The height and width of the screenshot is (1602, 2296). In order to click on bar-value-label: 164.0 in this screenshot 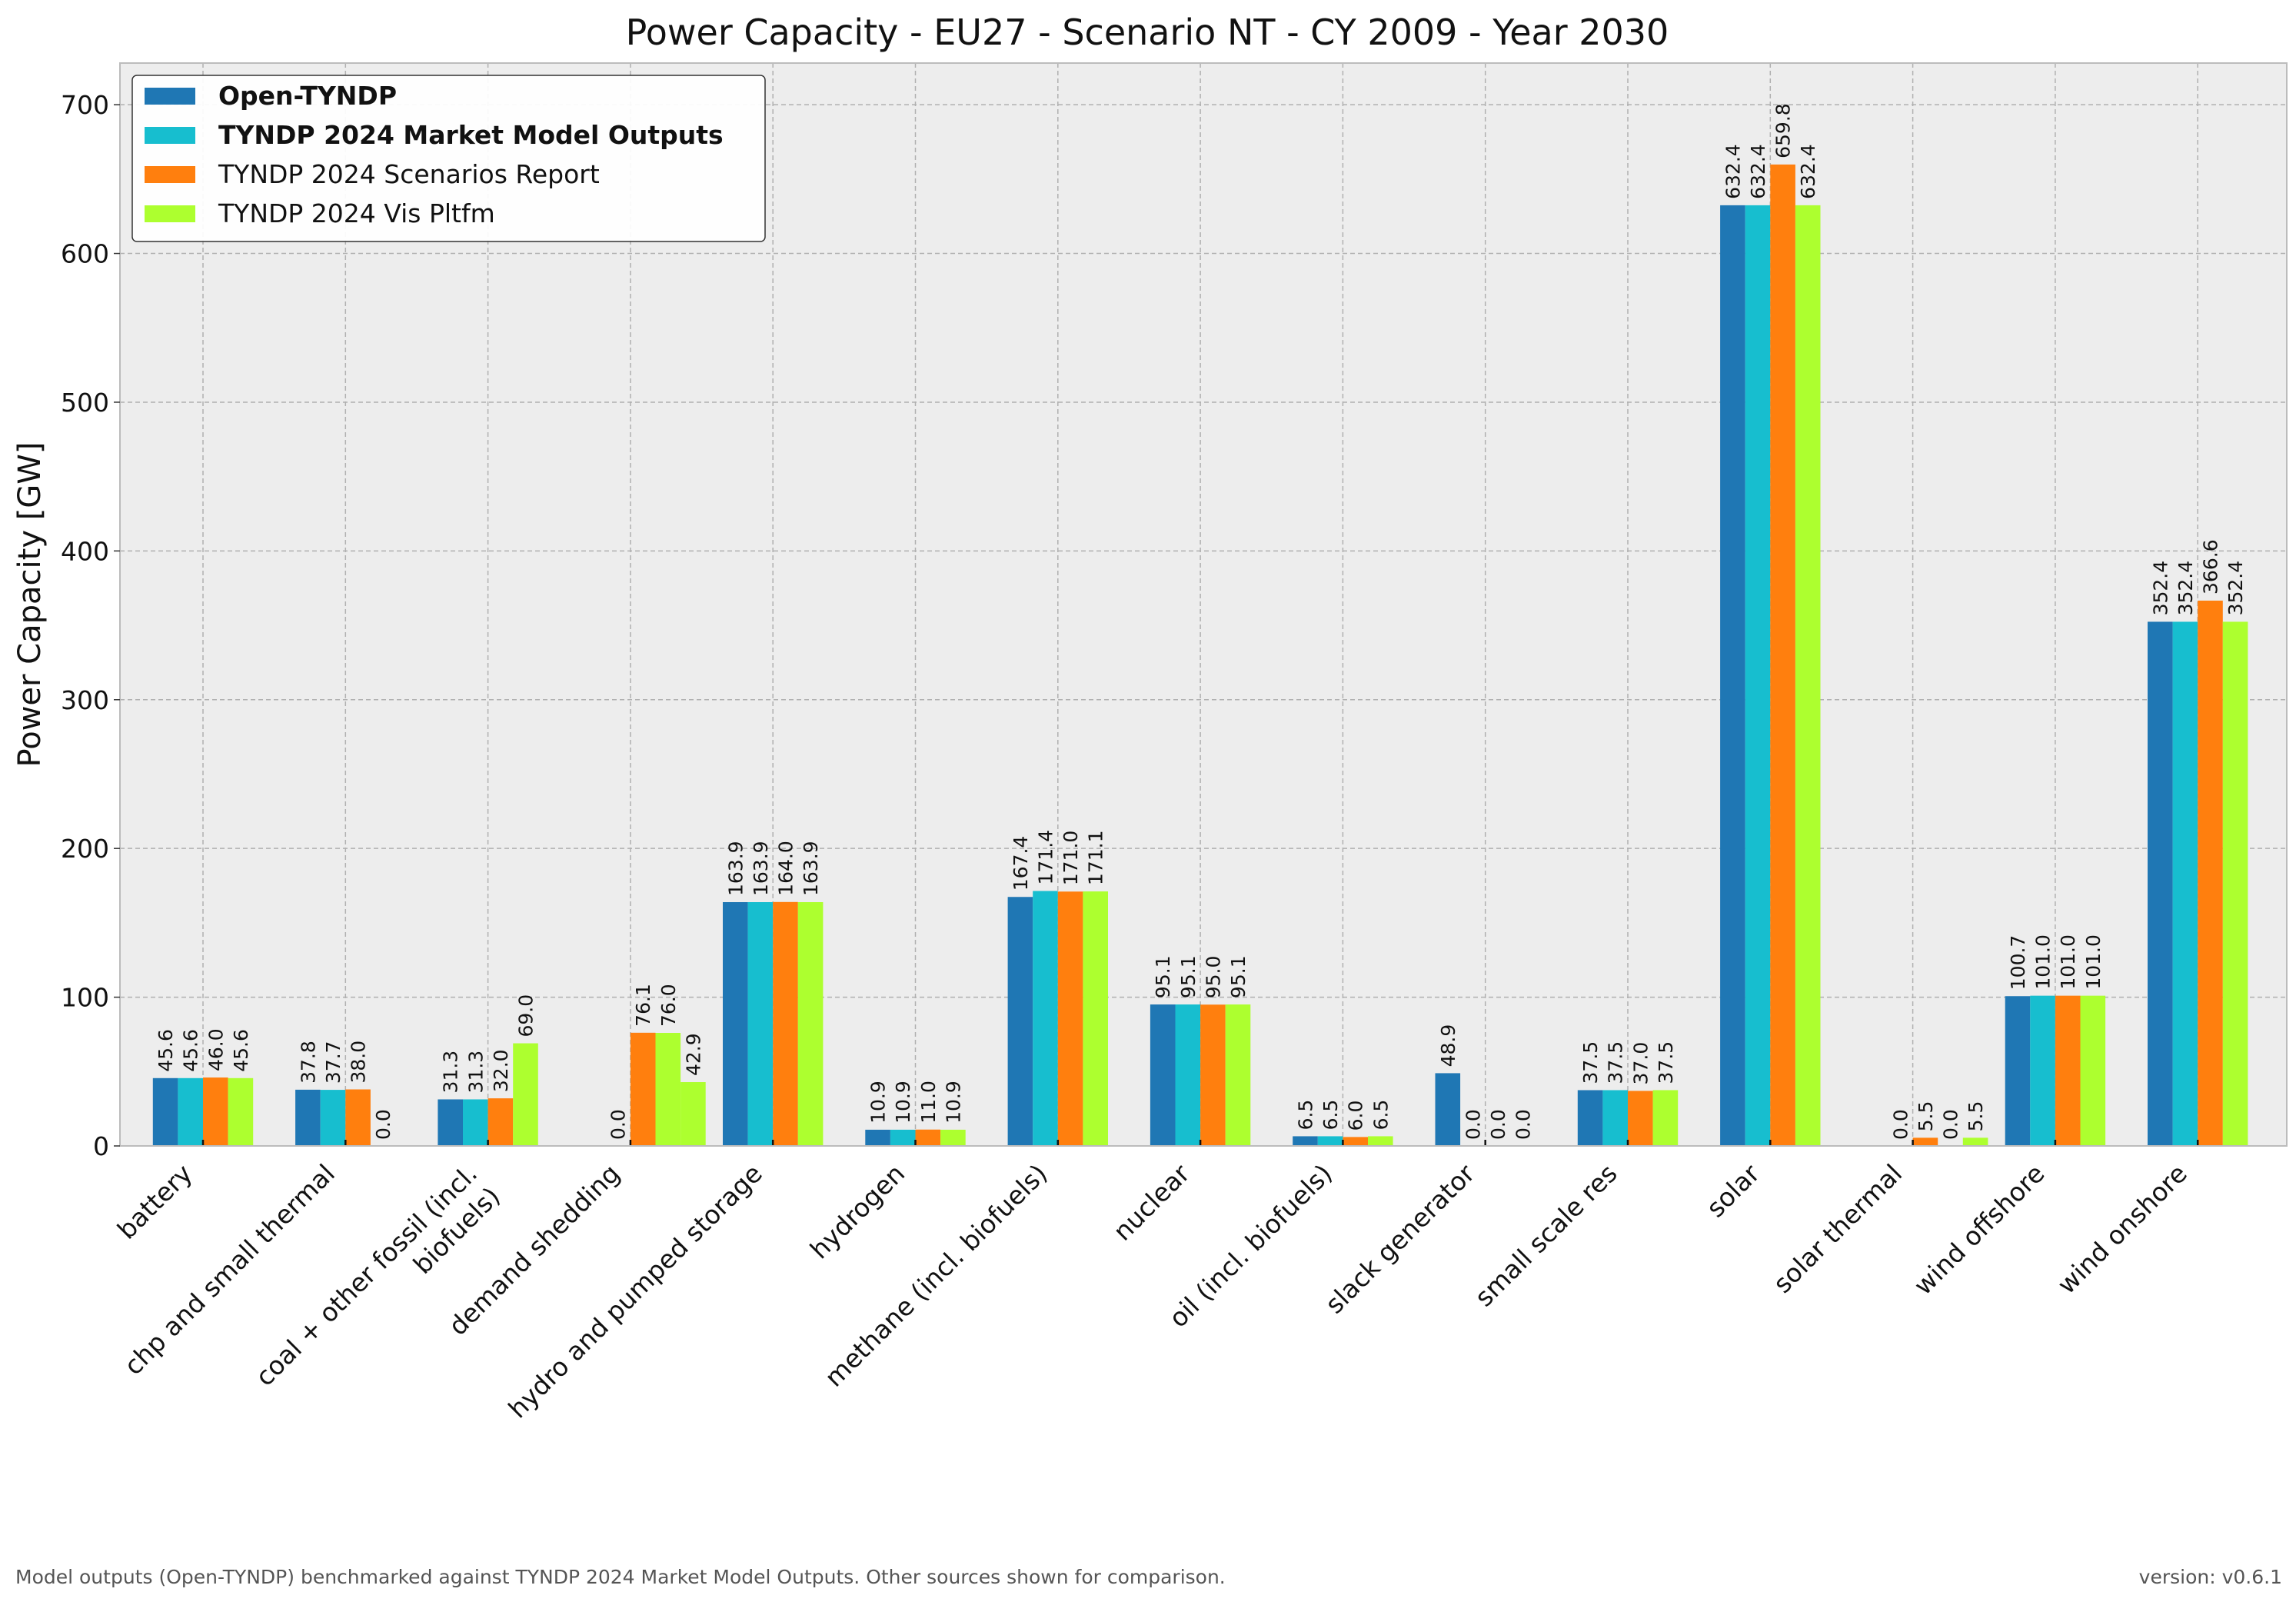, I will do `click(786, 868)`.